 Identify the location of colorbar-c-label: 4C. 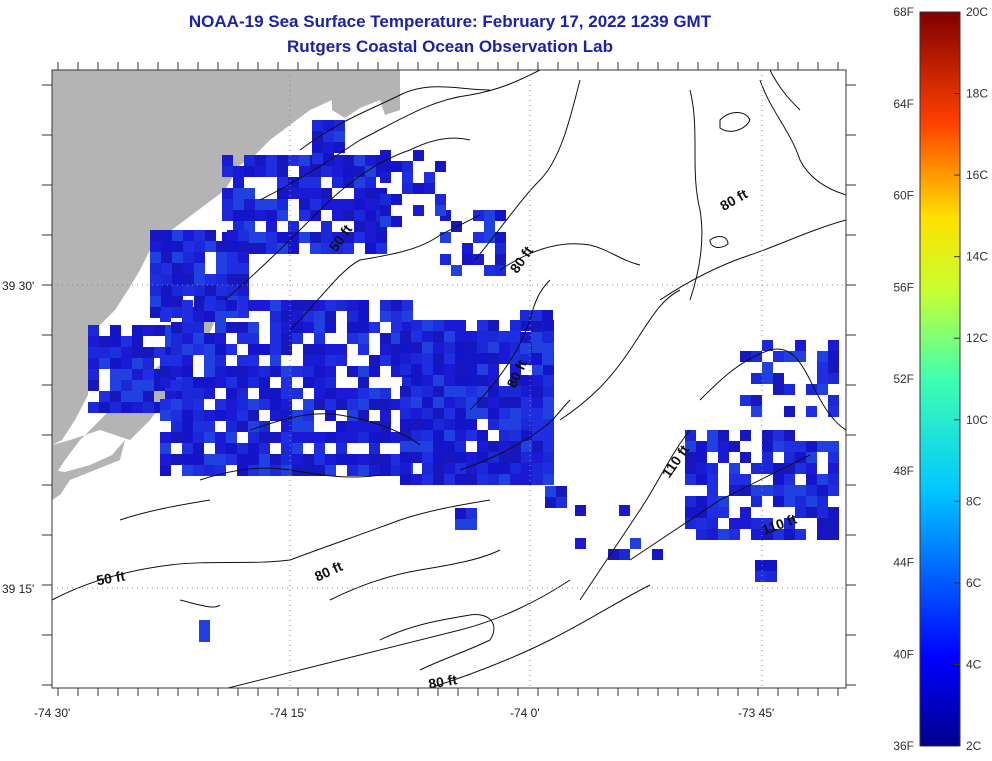
(974, 664).